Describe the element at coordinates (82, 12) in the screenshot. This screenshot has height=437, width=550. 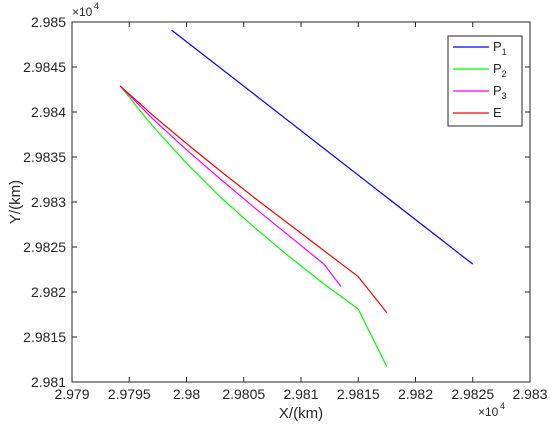
I see `y-exponent-base: ×10` at that location.